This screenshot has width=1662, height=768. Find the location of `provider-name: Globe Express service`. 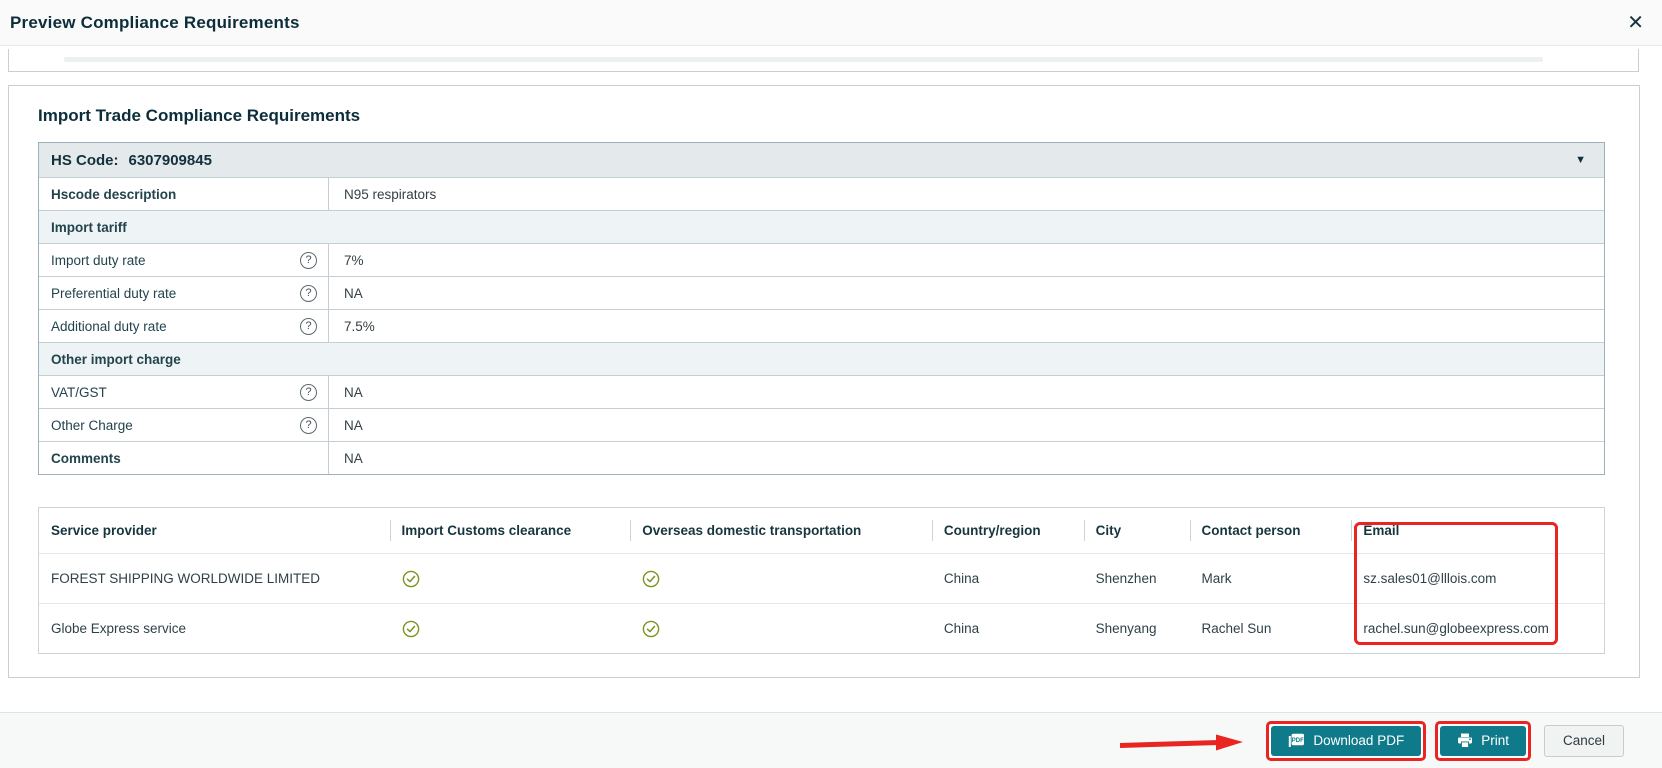

provider-name: Globe Express service is located at coordinates (119, 628).